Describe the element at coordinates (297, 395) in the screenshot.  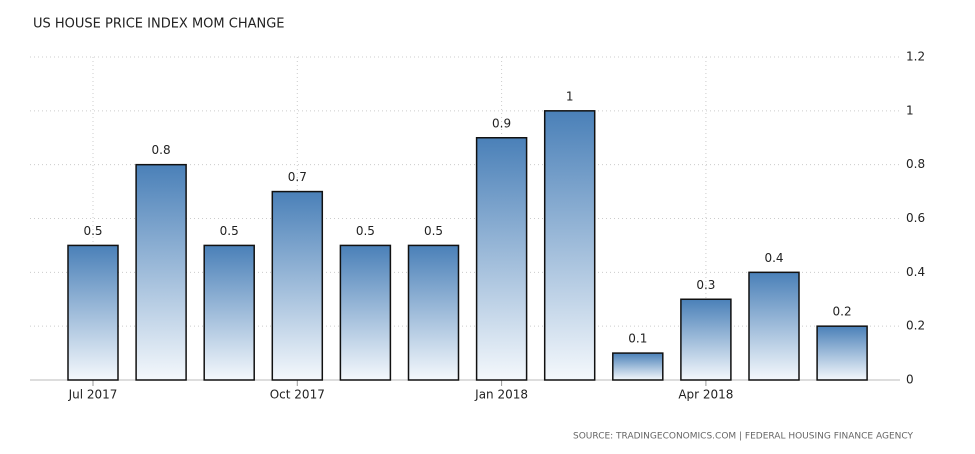
I see `x-tick-label: Oct 2017` at that location.